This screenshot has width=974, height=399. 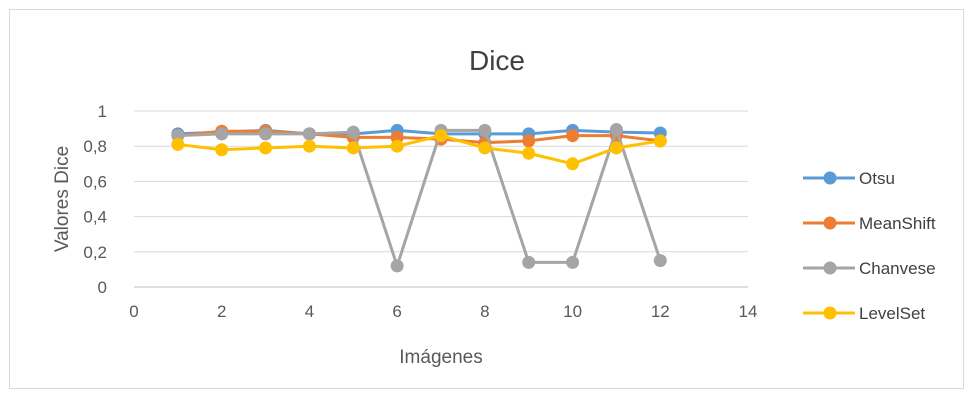 What do you see at coordinates (95, 217) in the screenshot?
I see `y-tick-label: 0,4` at bounding box center [95, 217].